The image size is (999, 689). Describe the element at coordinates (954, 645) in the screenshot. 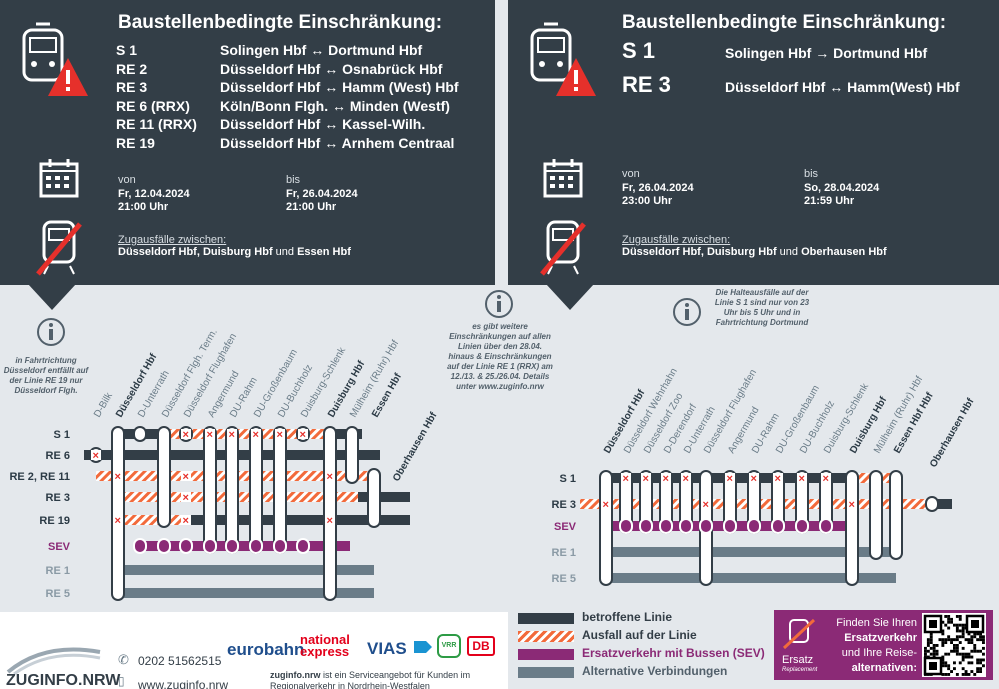

I see `qr-code` at that location.